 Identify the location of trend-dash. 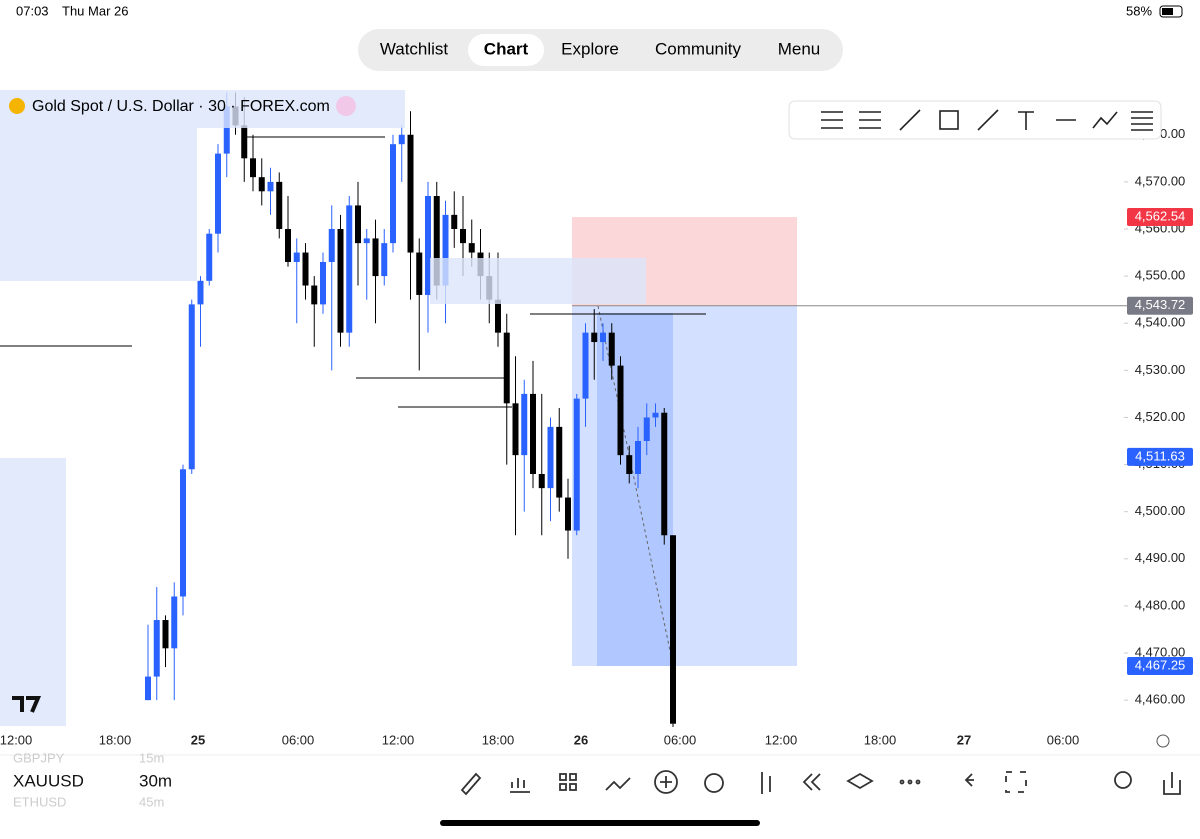
(635, 485).